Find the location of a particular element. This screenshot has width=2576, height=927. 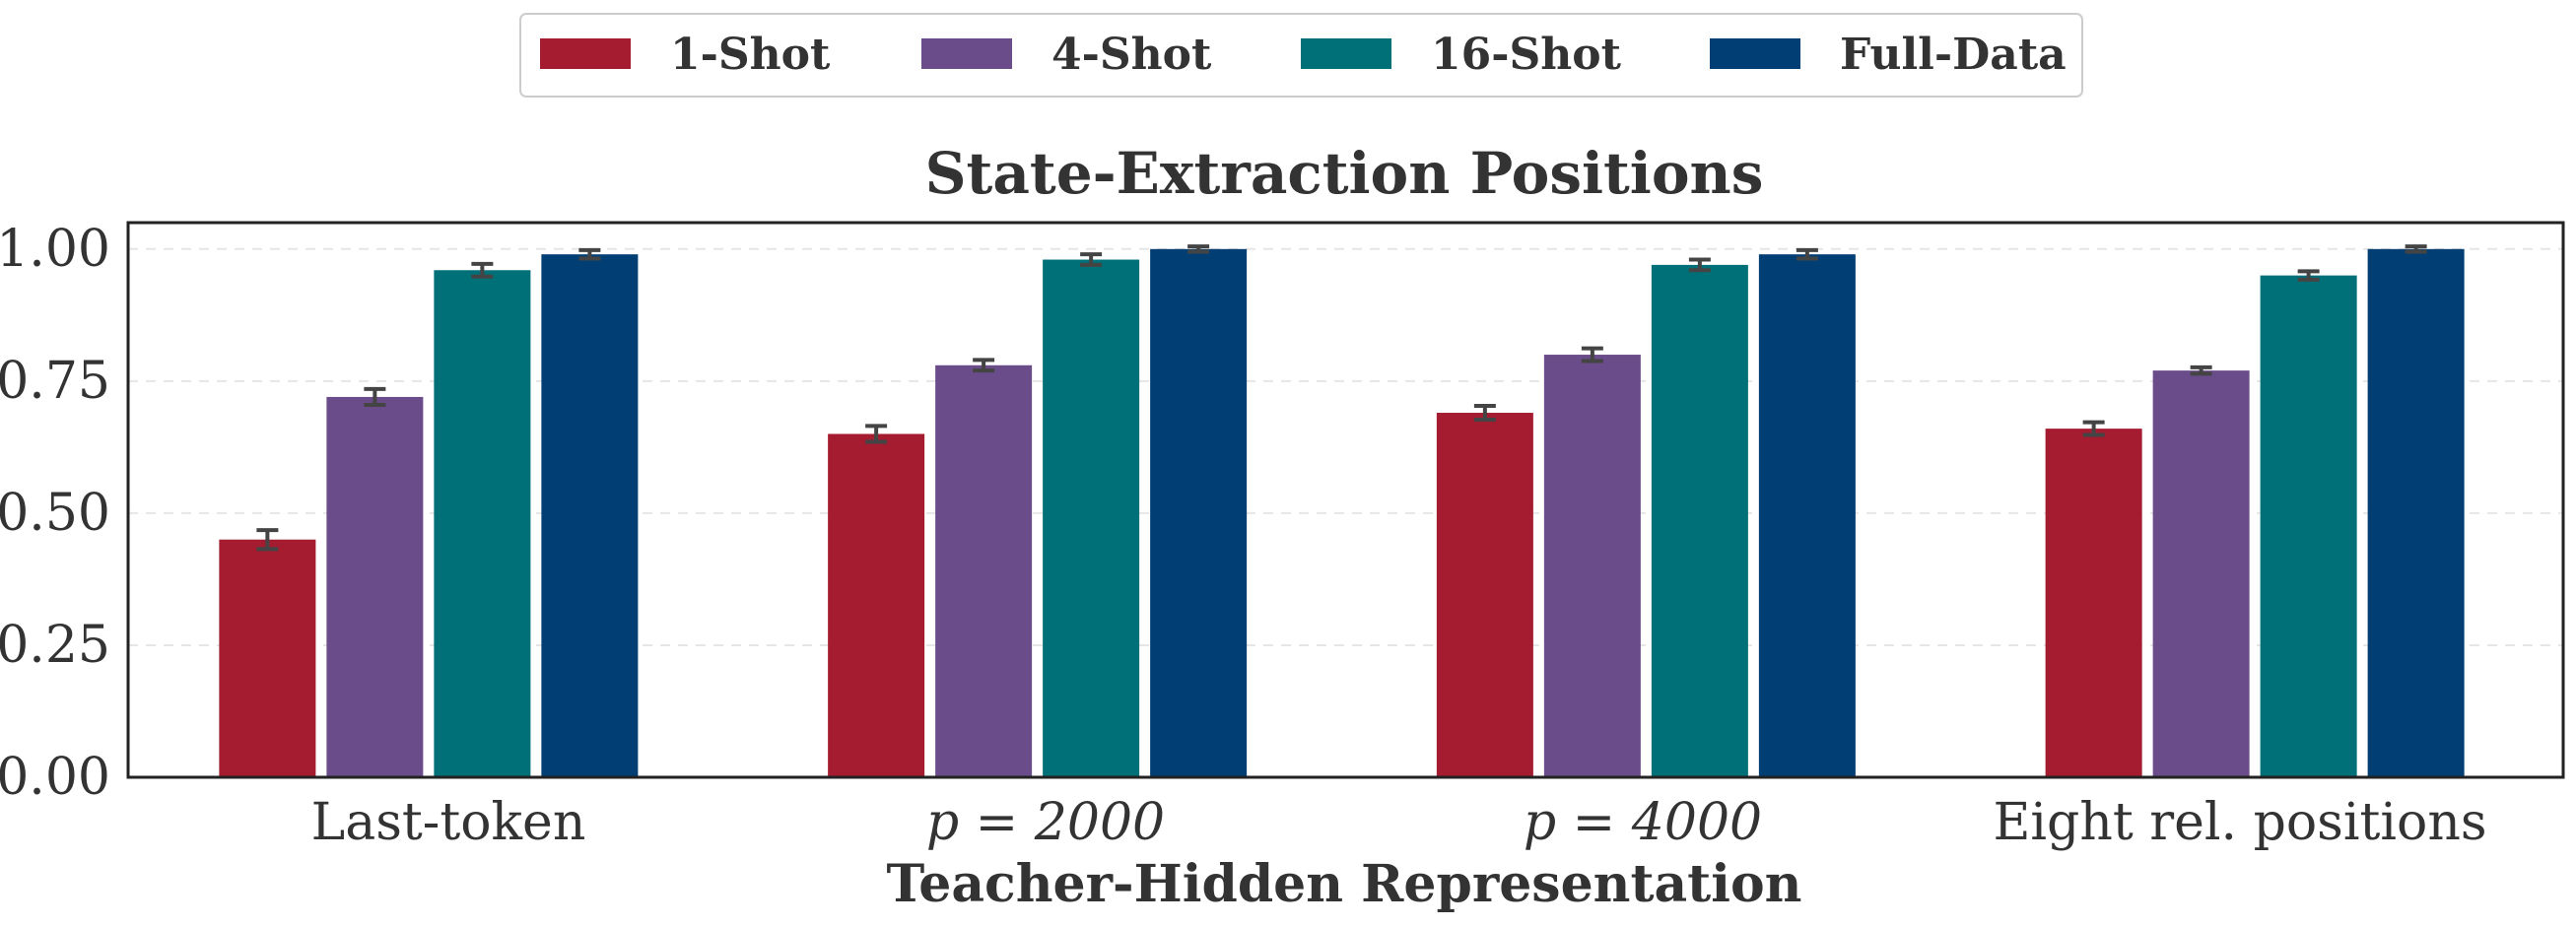

legend-label: 4-Shot is located at coordinates (1131, 55).